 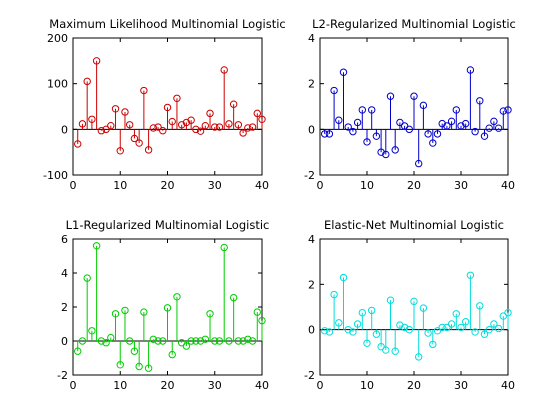 I want to click on y-tick-label: 0, so click(x=311, y=330).